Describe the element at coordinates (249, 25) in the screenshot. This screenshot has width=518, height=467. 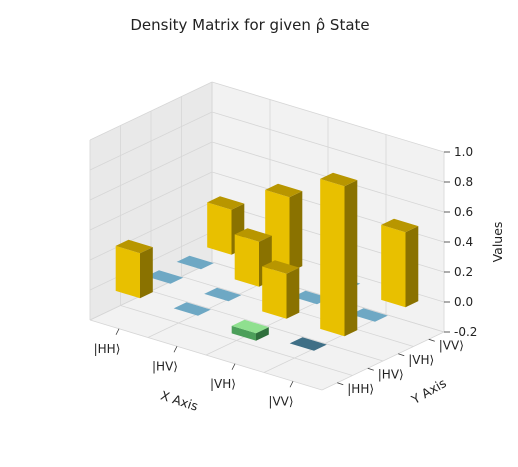
I see `chart-title: Density Matrix for given ρ̂ State` at that location.